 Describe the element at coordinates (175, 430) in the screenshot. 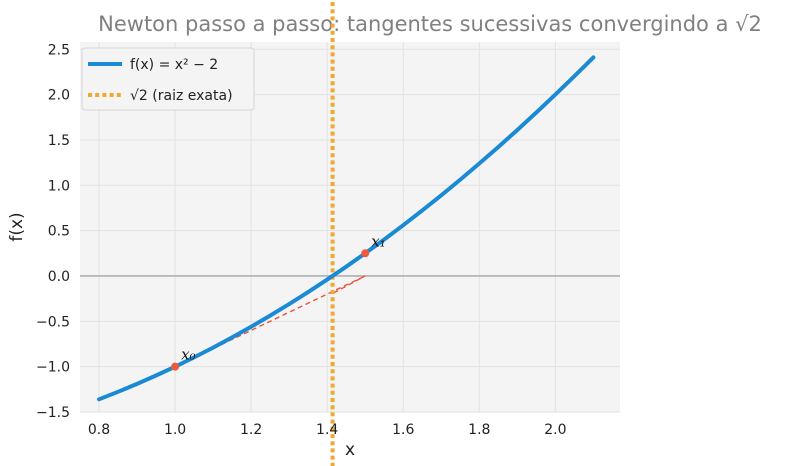

I see `x-tick-label: 1.0` at that location.